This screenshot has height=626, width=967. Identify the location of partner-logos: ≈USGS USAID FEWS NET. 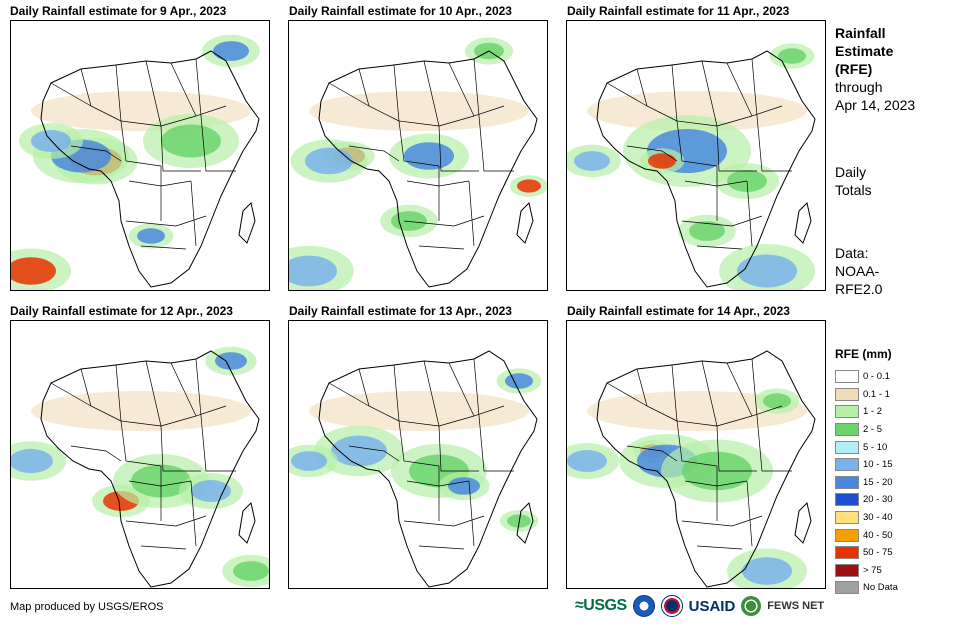
(699, 606).